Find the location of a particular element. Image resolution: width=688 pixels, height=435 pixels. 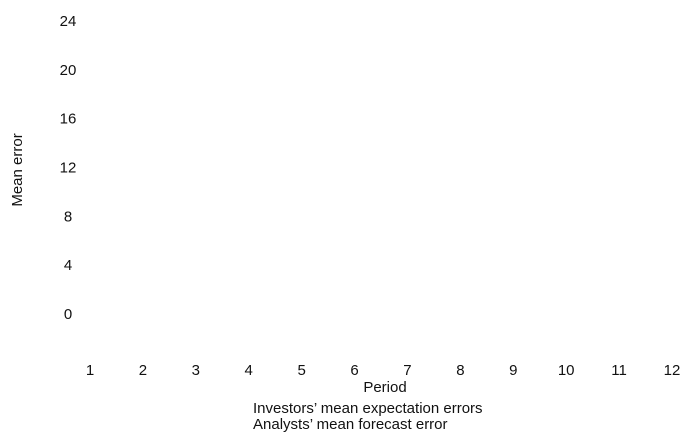

x-tick-label: 8 is located at coordinates (460, 370).